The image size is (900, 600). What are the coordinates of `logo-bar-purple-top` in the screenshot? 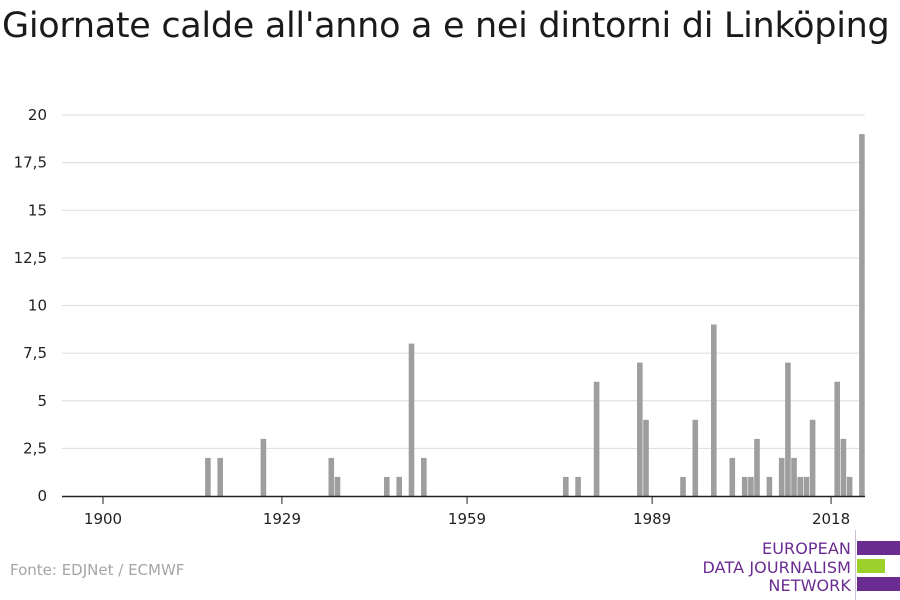 It's located at (878, 548).